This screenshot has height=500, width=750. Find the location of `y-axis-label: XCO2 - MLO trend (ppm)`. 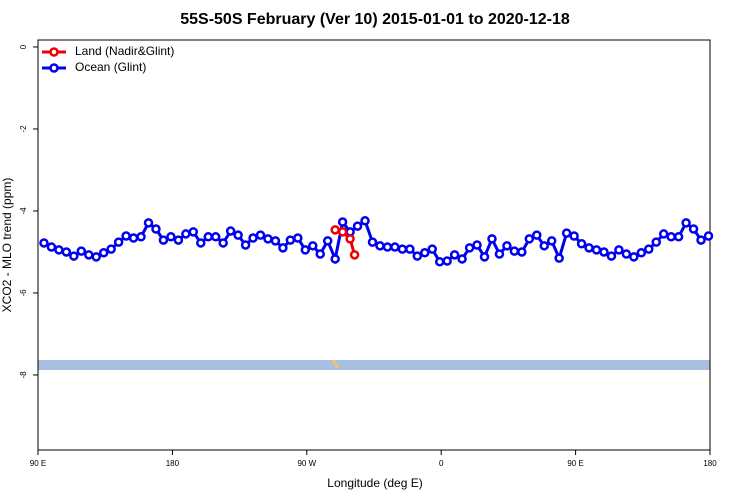

y-axis-label: XCO2 - MLO trend (ppm) is located at coordinates (7, 245).